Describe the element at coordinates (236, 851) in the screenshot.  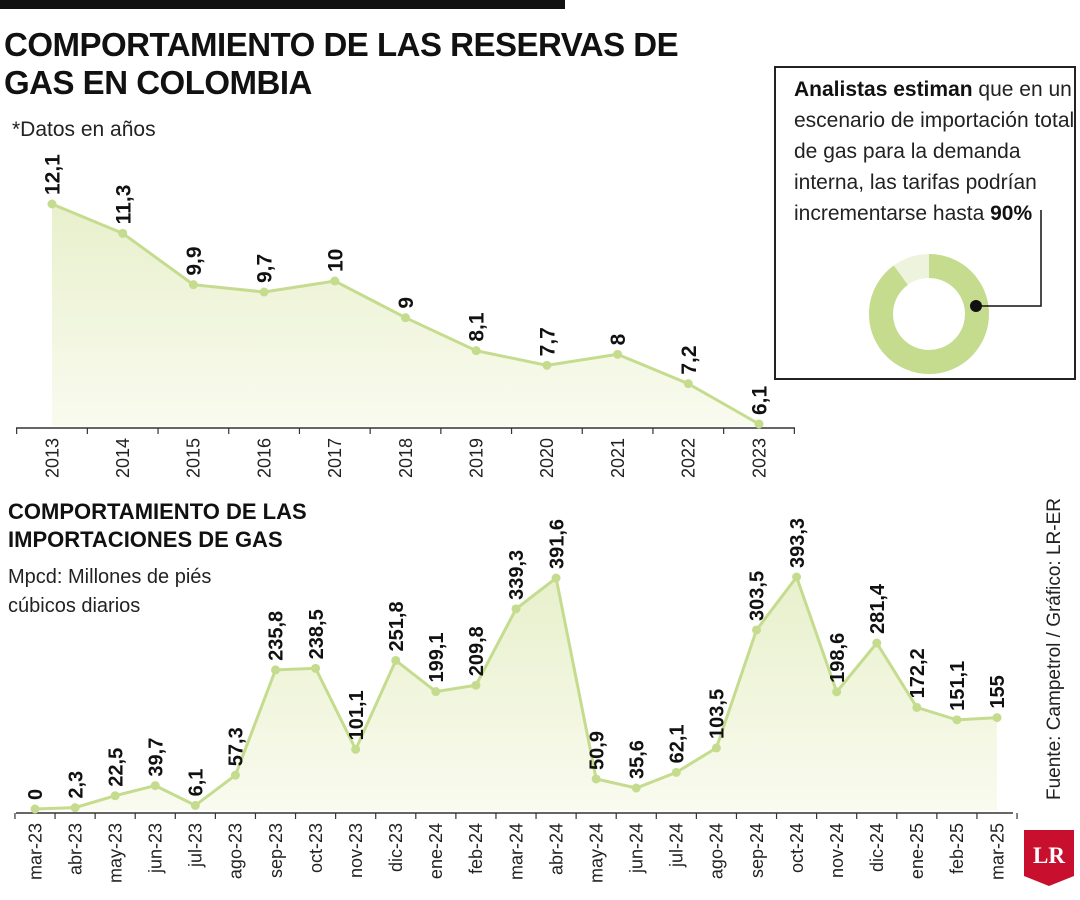
I see `x-tick-label: ago-23` at that location.